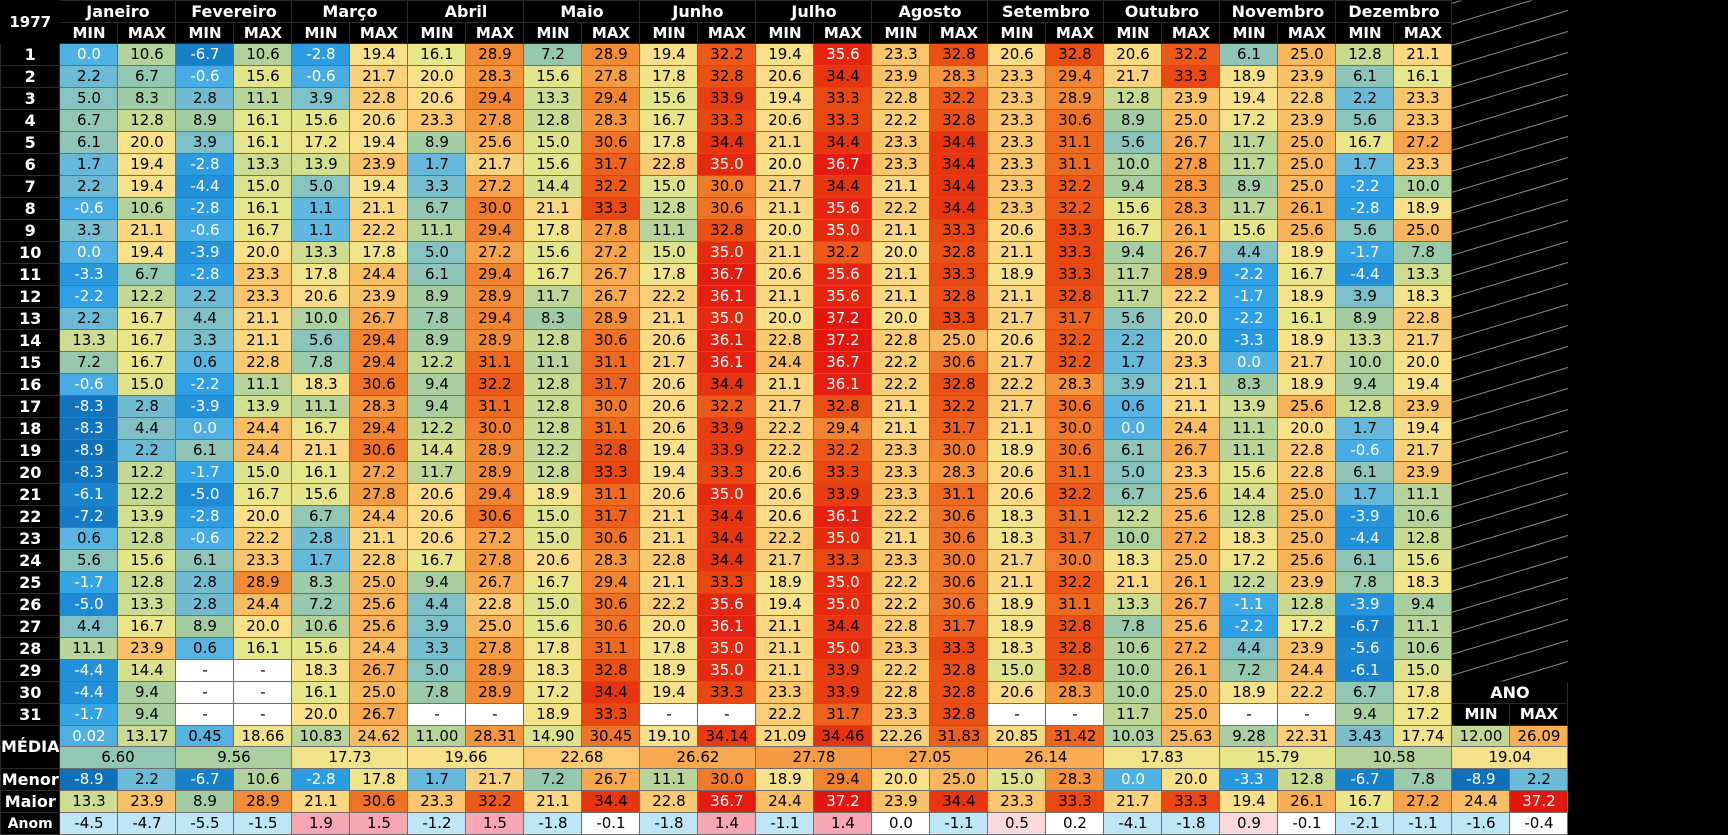 Image resolution: width=1728 pixels, height=835 pixels. Describe the element at coordinates (89, 98) in the screenshot. I see `min-temp-cell: 5.0` at that location.